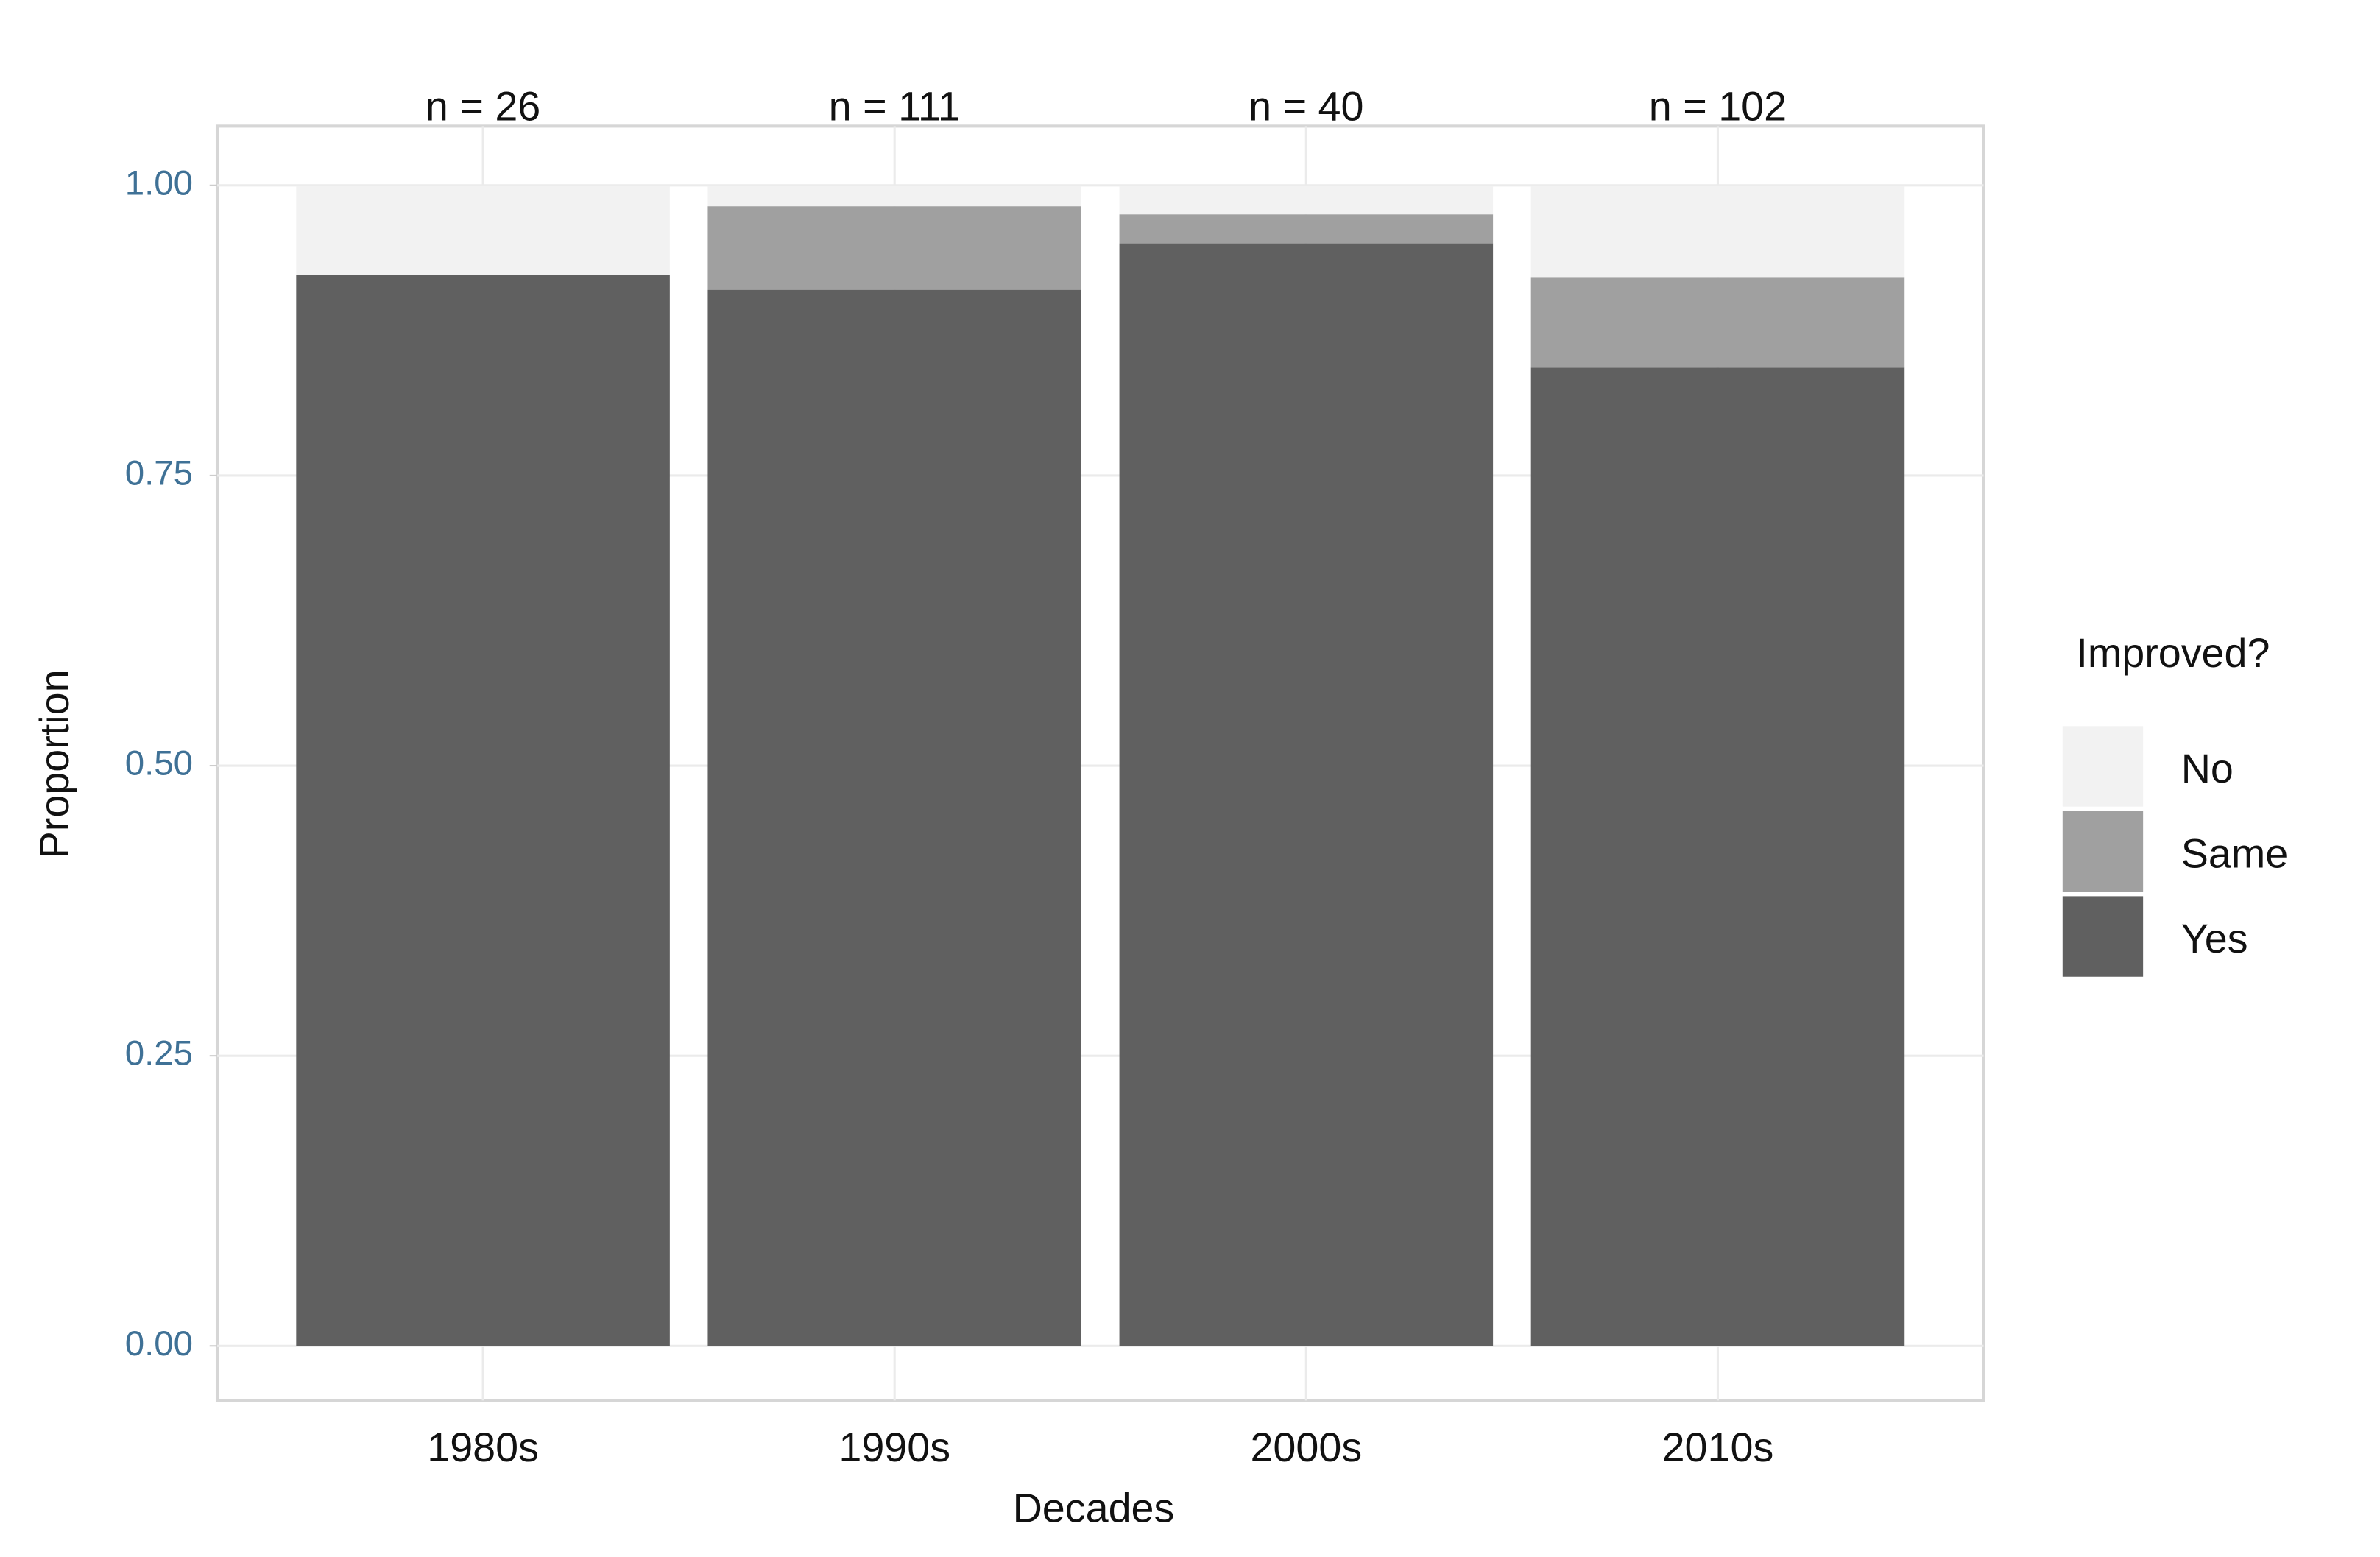  I want to click on annotation: n = 40, so click(1306, 106).